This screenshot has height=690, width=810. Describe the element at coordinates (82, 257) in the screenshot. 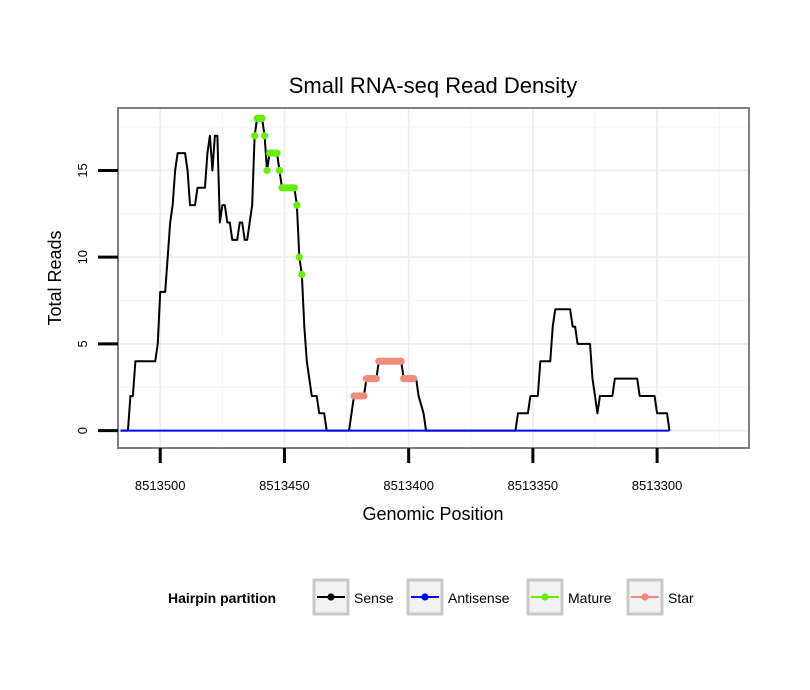

I see `y-tick-label: 10` at that location.